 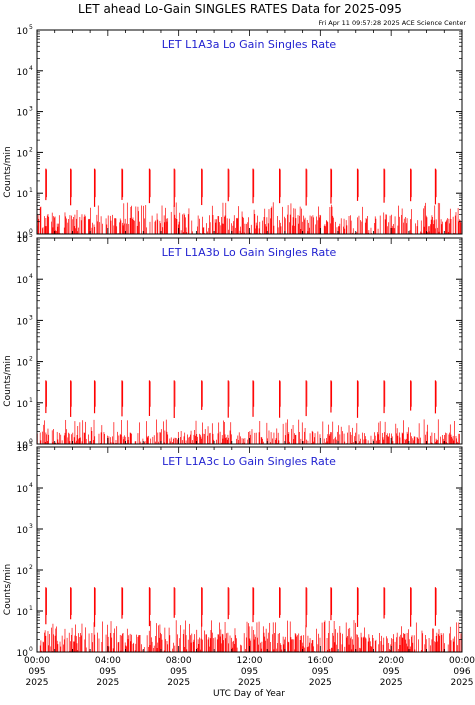 What do you see at coordinates (391, 661) in the screenshot?
I see `x-tick-time: 20:00` at bounding box center [391, 661].